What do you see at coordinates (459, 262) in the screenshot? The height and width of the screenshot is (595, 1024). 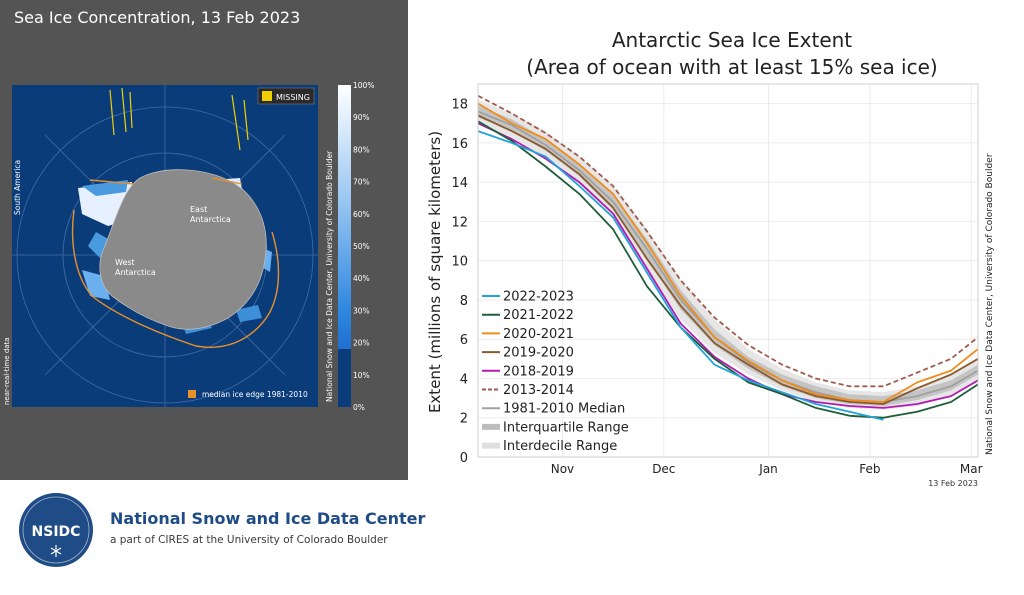 I see `y-tick-label: 10` at bounding box center [459, 262].